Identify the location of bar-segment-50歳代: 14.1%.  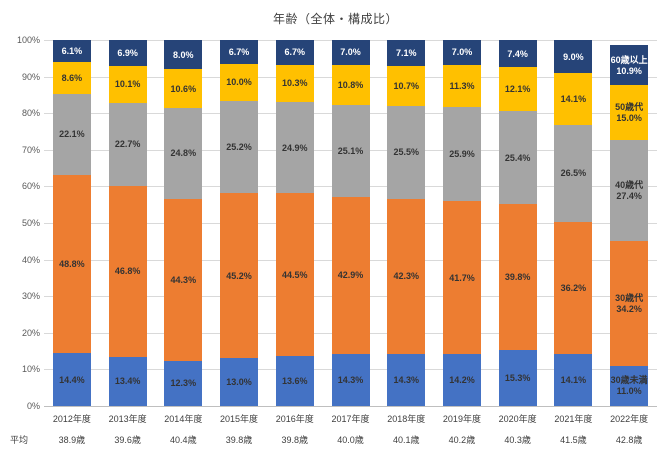
(573, 99).